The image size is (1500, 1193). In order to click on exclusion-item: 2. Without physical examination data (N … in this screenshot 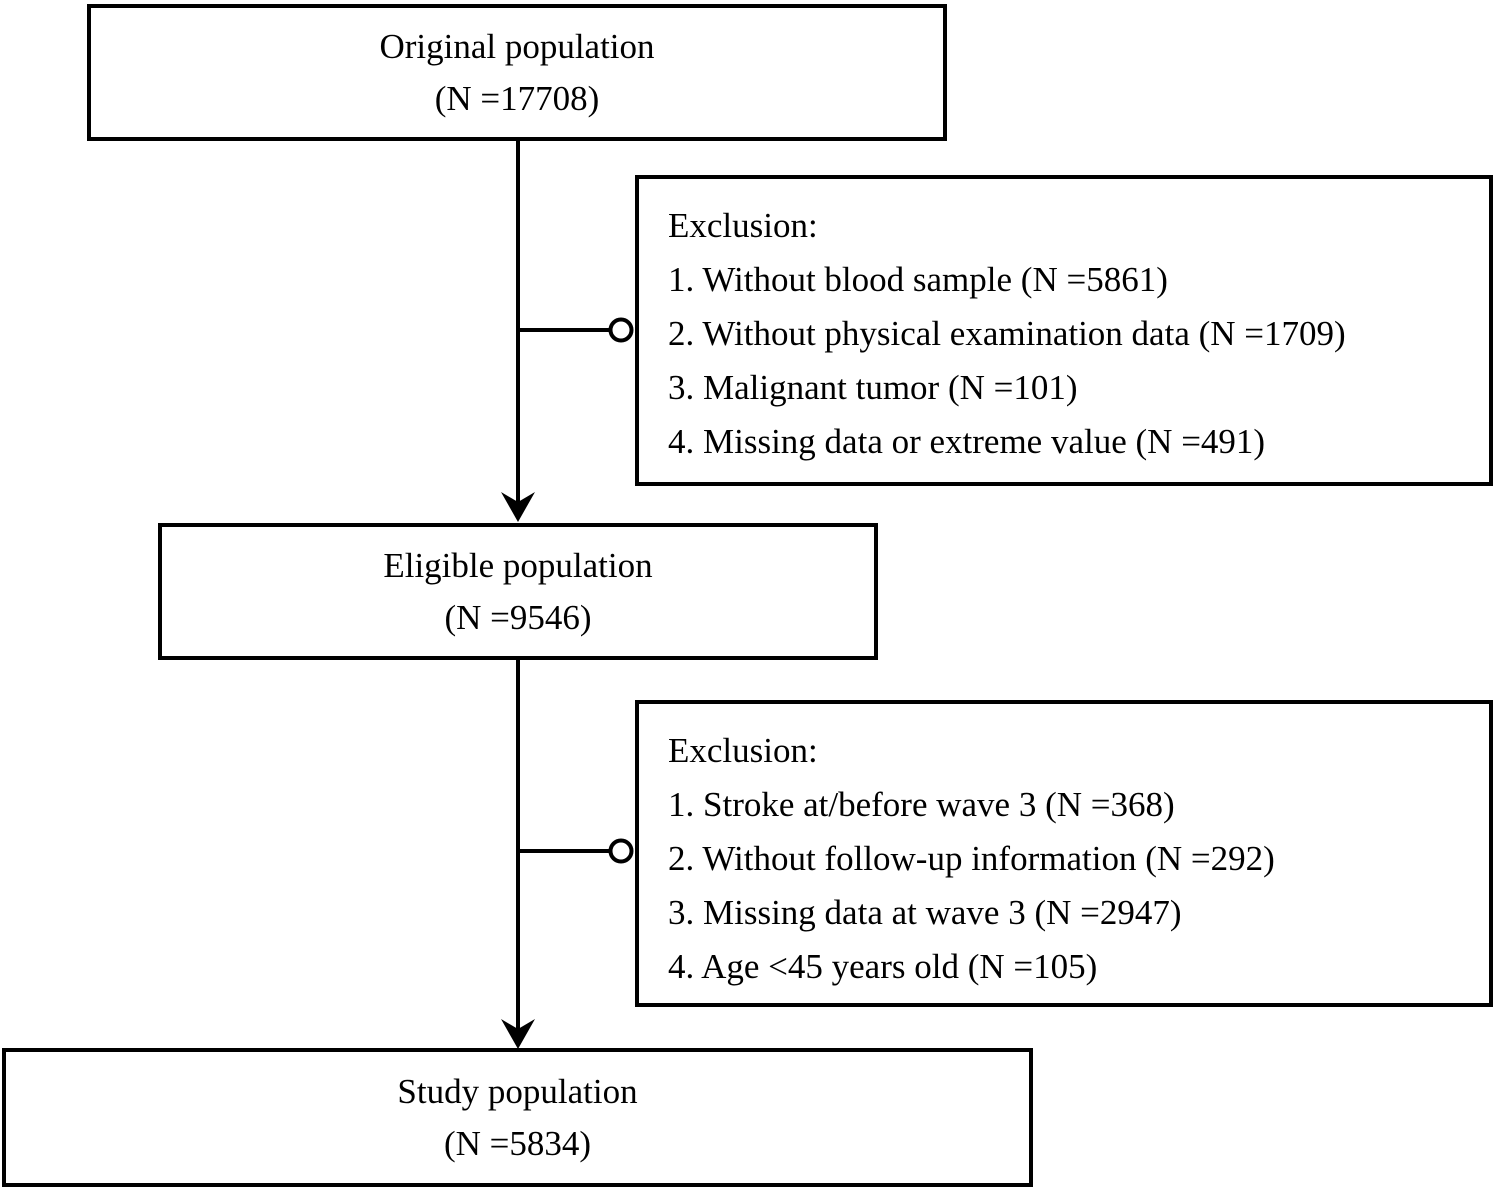, I will do `click(1007, 333)`.